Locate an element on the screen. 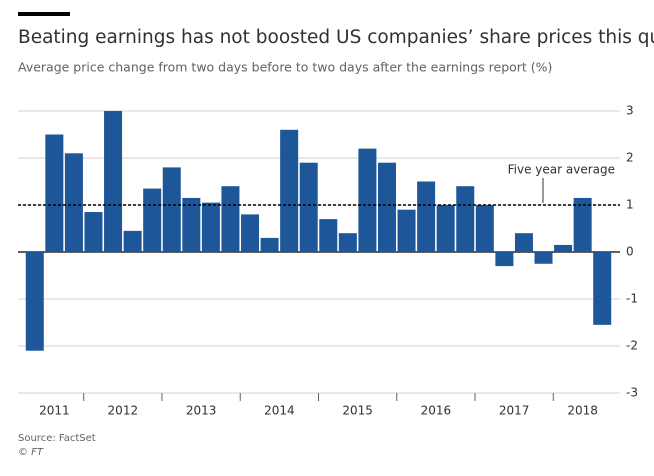 The height and width of the screenshot is (476, 654). brand-bar is located at coordinates (44, 14).